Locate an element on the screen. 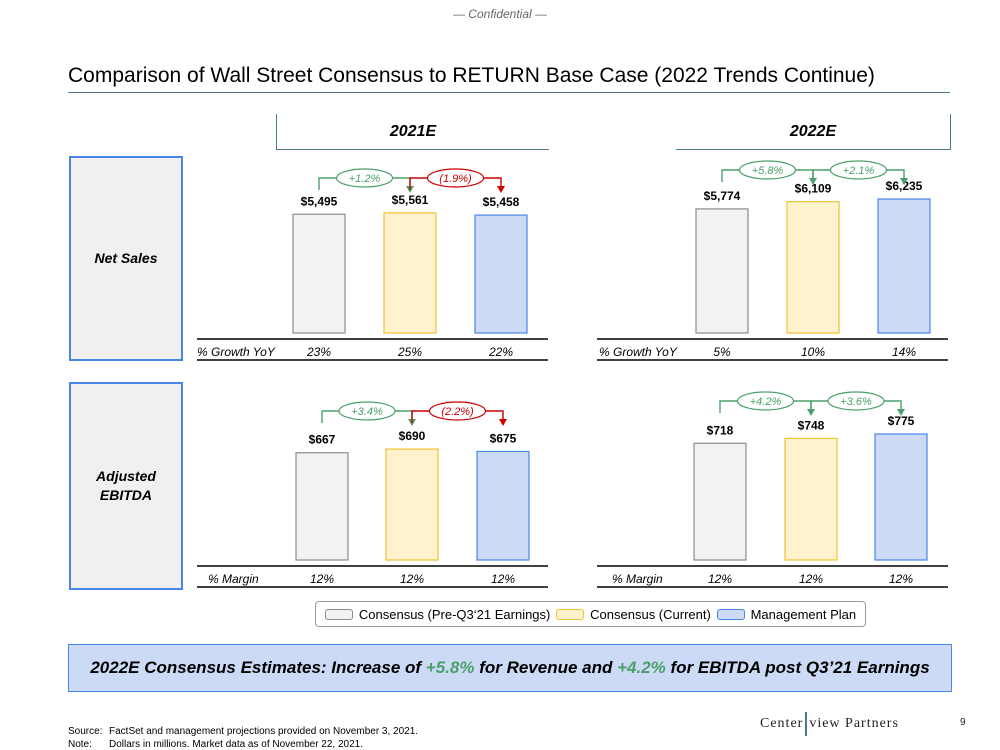  bar-label-2-2: $675 is located at coordinates (503, 438).